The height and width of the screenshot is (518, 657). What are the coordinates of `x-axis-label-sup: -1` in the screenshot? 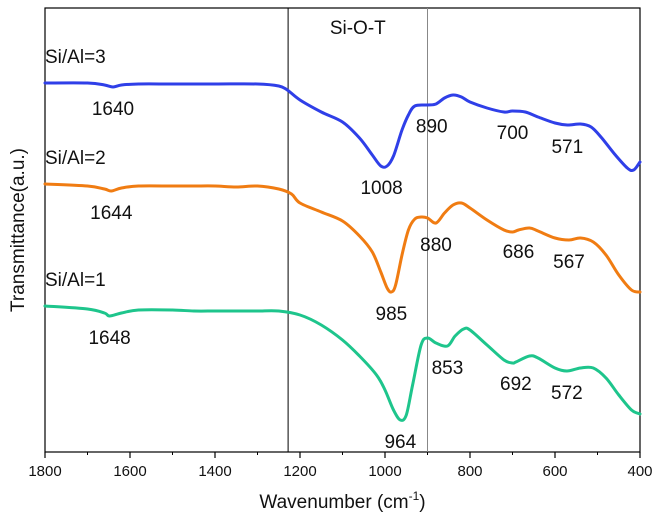 It's located at (414, 496).